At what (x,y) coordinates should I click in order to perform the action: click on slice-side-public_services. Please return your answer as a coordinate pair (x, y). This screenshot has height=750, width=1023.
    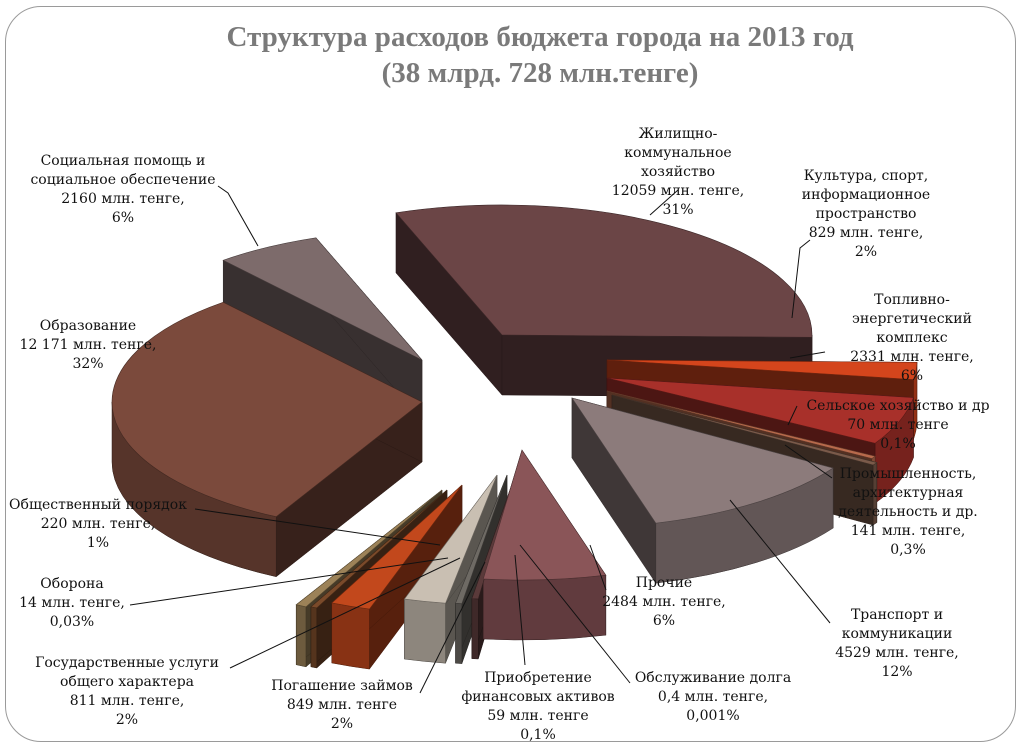
    Looking at the image, I should click on (350, 636).